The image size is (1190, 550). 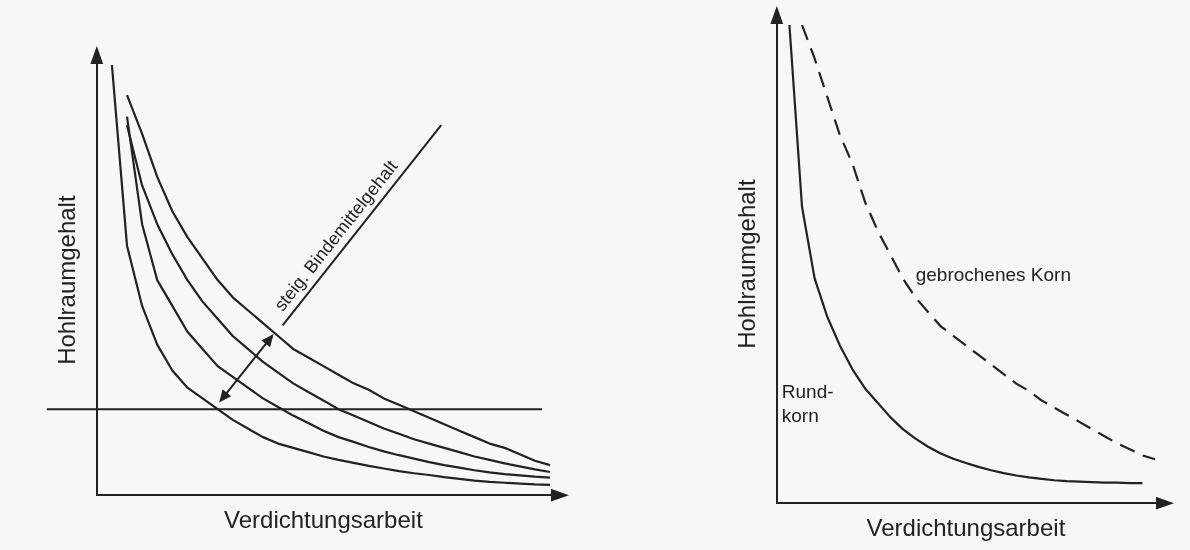 What do you see at coordinates (993, 275) in the screenshot?
I see `series-label: gebrochenes Korn` at bounding box center [993, 275].